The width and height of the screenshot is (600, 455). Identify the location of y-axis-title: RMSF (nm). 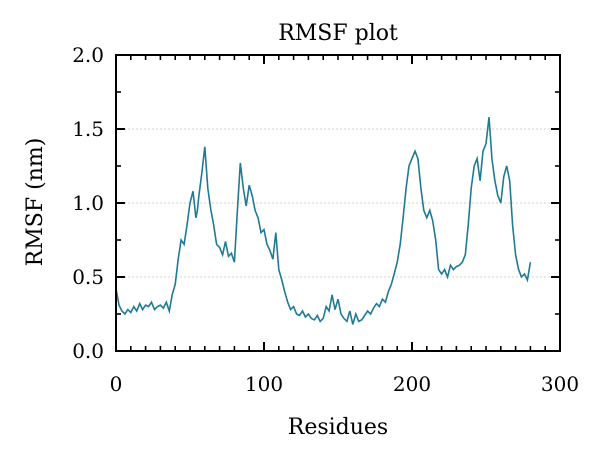
(35, 202).